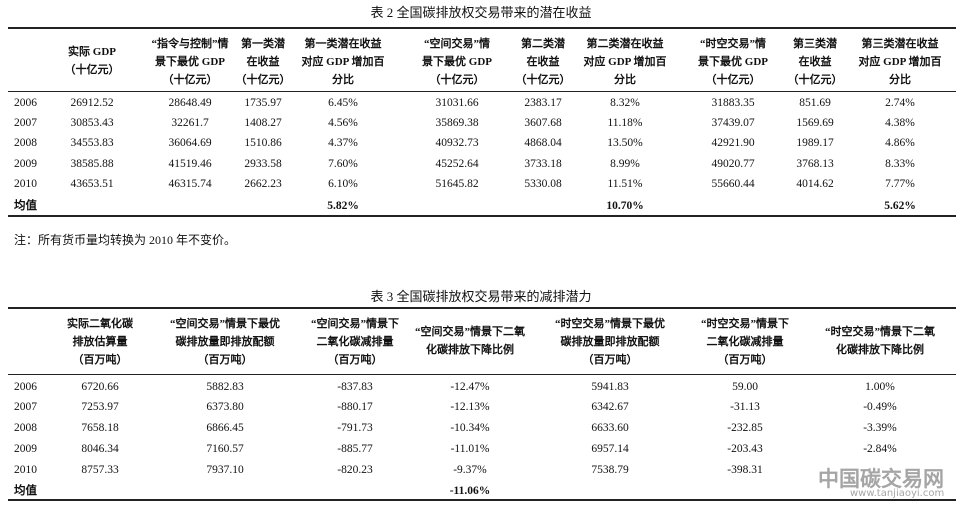 This screenshot has height=510, width=962. What do you see at coordinates (25, 206) in the screenshot?
I see `row-label: 均值` at bounding box center [25, 206].